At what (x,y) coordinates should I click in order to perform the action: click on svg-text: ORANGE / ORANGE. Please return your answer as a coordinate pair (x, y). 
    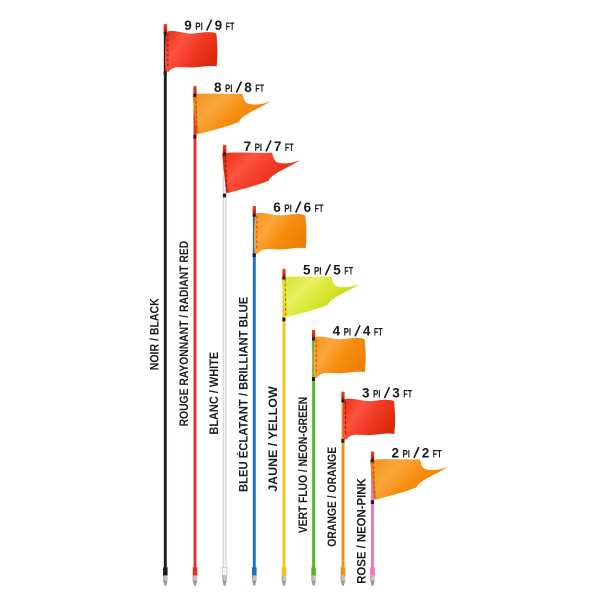
    Looking at the image, I should click on (332, 497).